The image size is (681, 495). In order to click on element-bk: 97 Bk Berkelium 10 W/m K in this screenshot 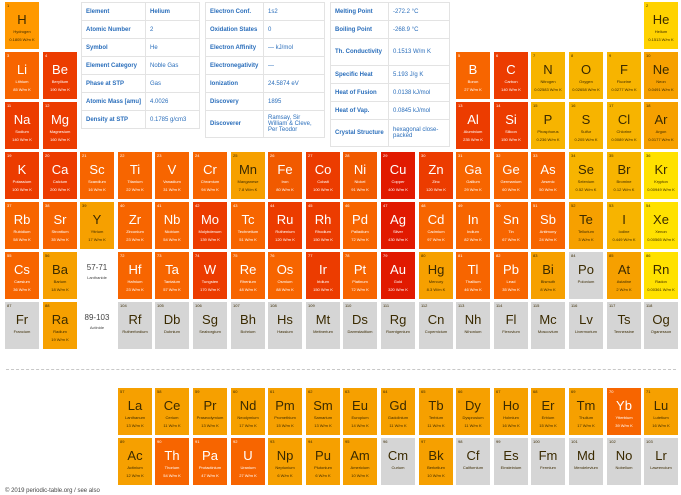, I will do `click(436, 461)`.